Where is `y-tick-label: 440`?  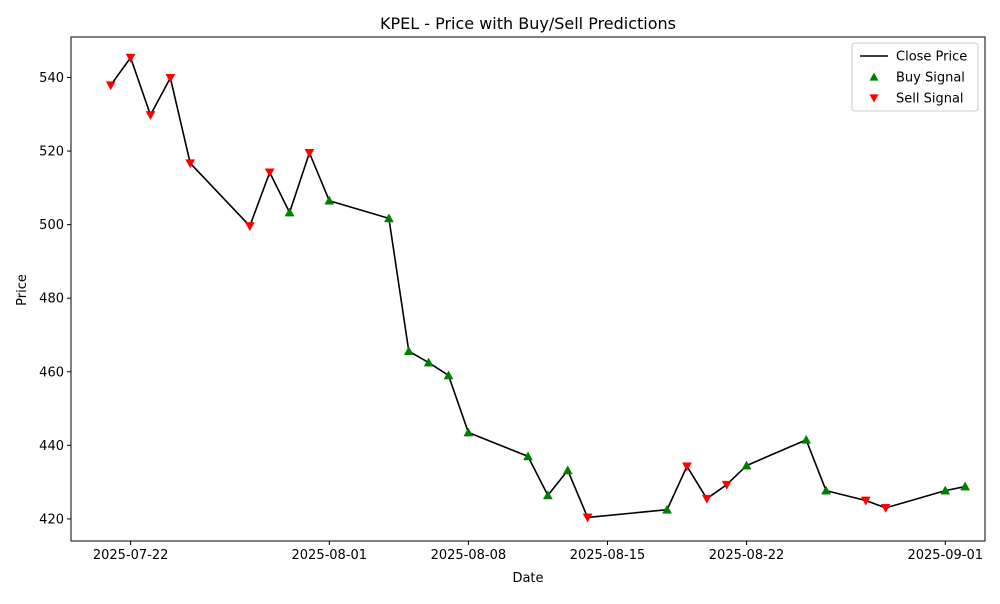 y-tick-label: 440 is located at coordinates (51, 446).